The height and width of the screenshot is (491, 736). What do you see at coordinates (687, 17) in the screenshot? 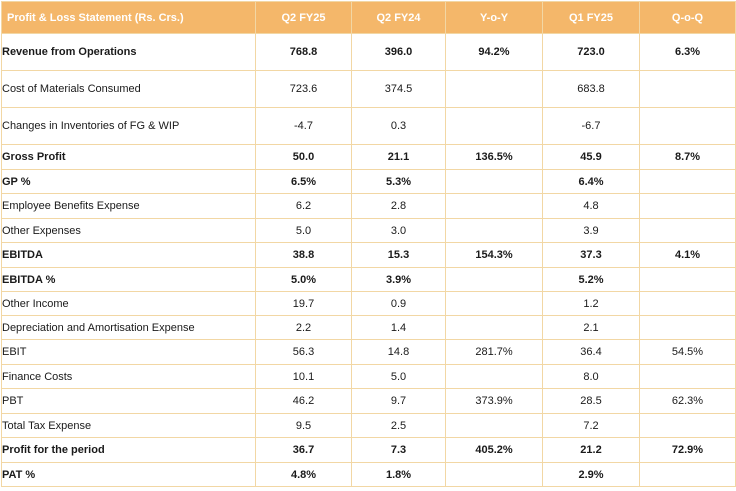
I see `column-header-qoq: Q-o-Q` at bounding box center [687, 17].